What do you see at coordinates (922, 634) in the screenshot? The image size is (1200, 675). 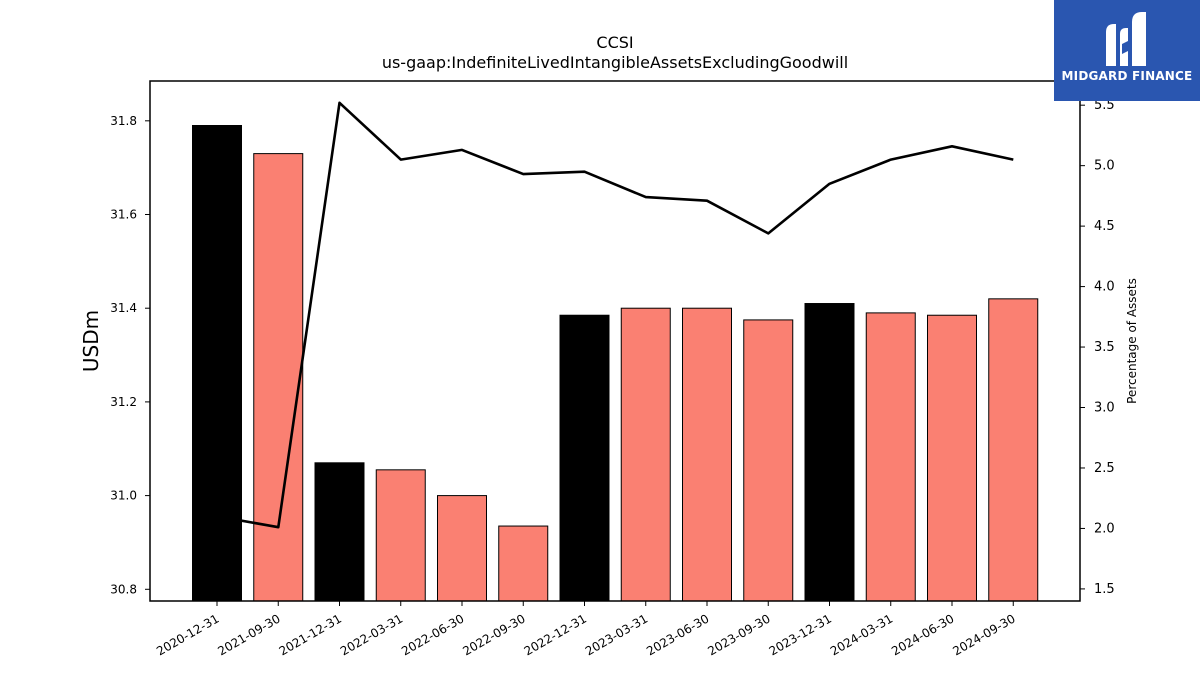 I see `x-tick-label: 2024-06-30` at bounding box center [922, 634].